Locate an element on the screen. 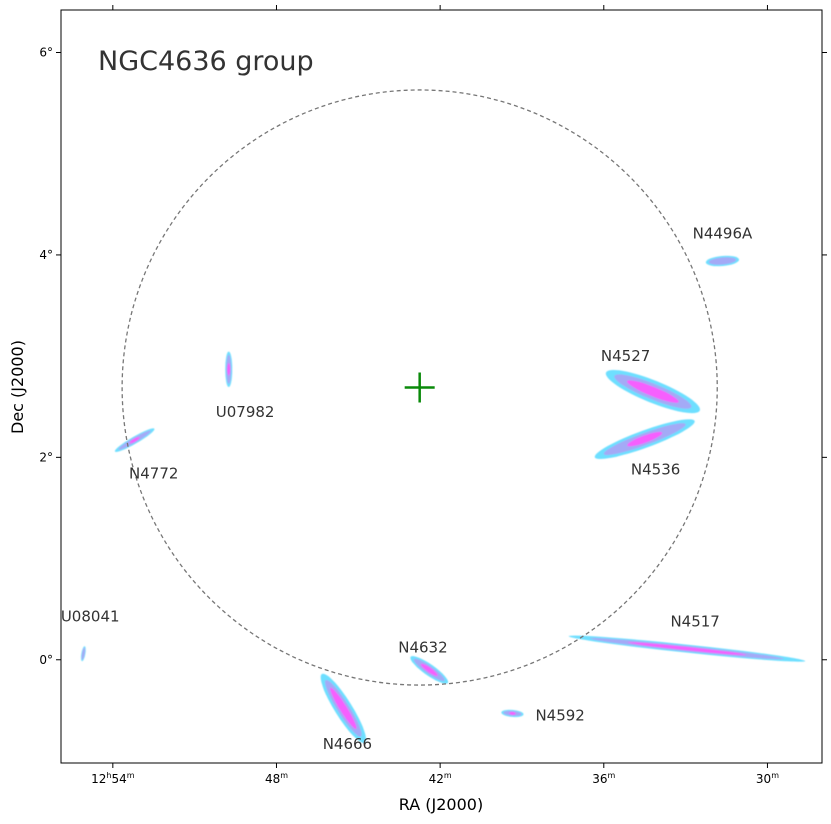 The height and width of the screenshot is (824, 831). source-emission-n4772 is located at coordinates (134, 440).